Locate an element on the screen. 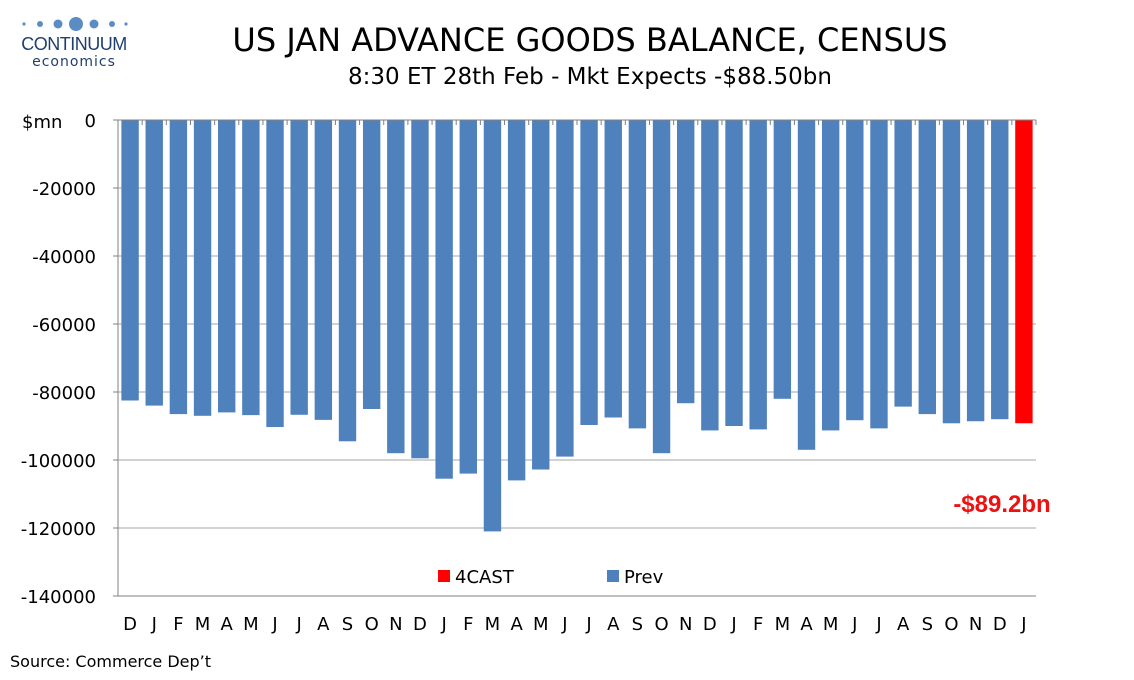 The width and height of the screenshot is (1134, 680). chart-title: US JAN ADVANCE GOODS BALANCE, CENSUS is located at coordinates (590, 40).